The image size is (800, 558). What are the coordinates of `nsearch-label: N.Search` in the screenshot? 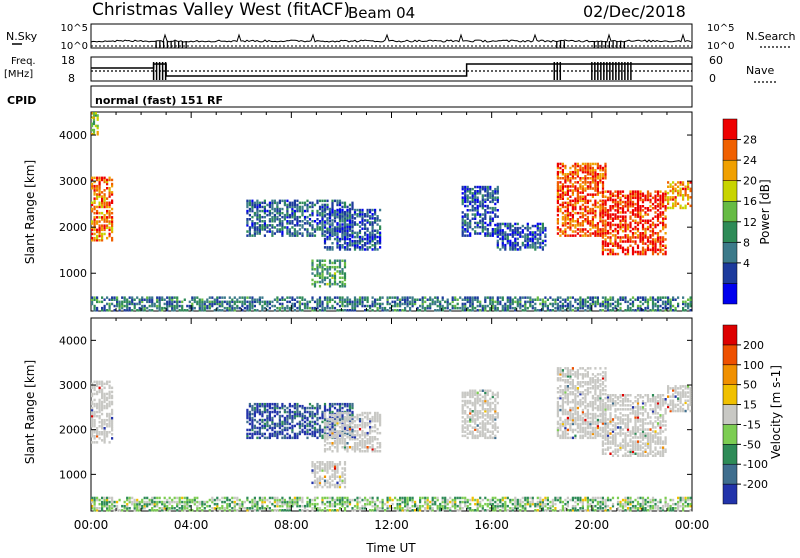 It's located at (771, 36).